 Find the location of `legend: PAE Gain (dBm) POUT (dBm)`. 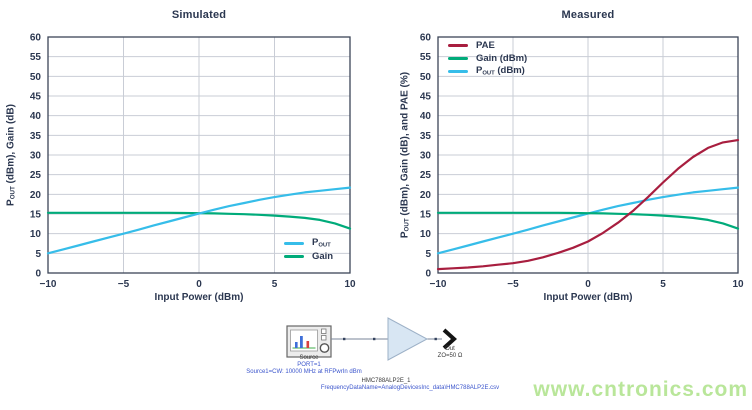

legend: PAE Gain (dBm) POUT (dBm) is located at coordinates (488, 58).